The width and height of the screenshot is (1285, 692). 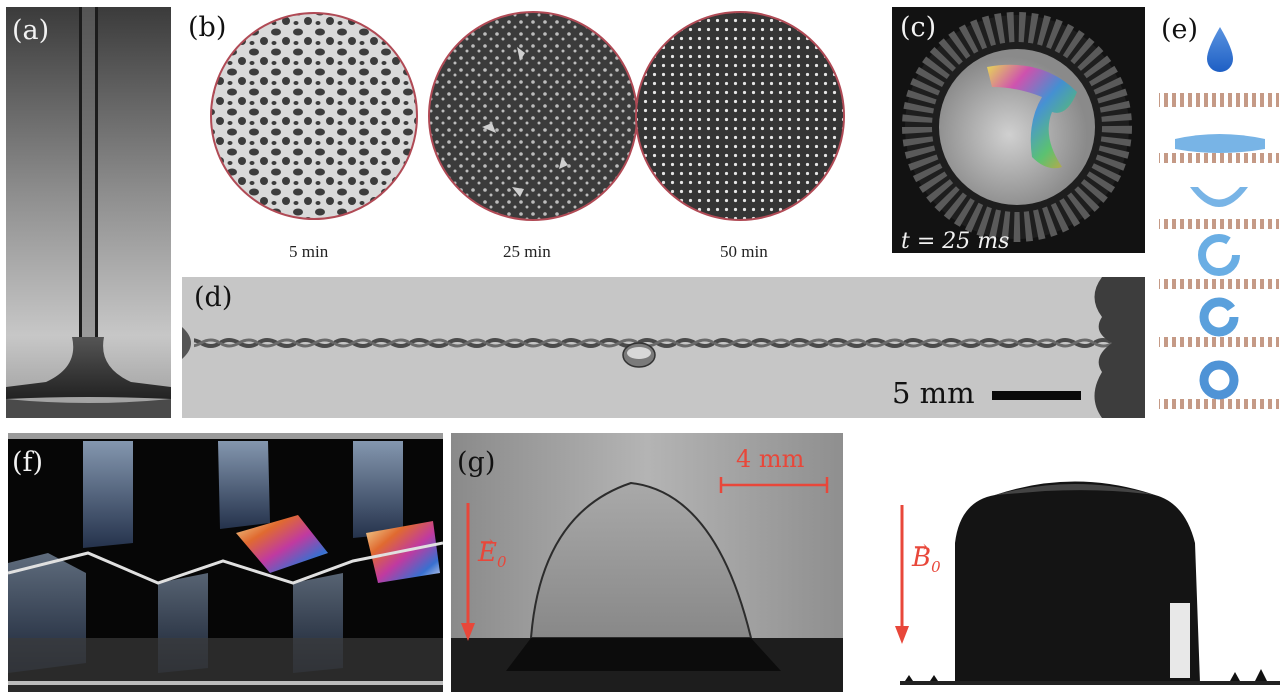 I want to click on panel-g-electric-drop: (g) 4 mm → E0, so click(x=647, y=562).